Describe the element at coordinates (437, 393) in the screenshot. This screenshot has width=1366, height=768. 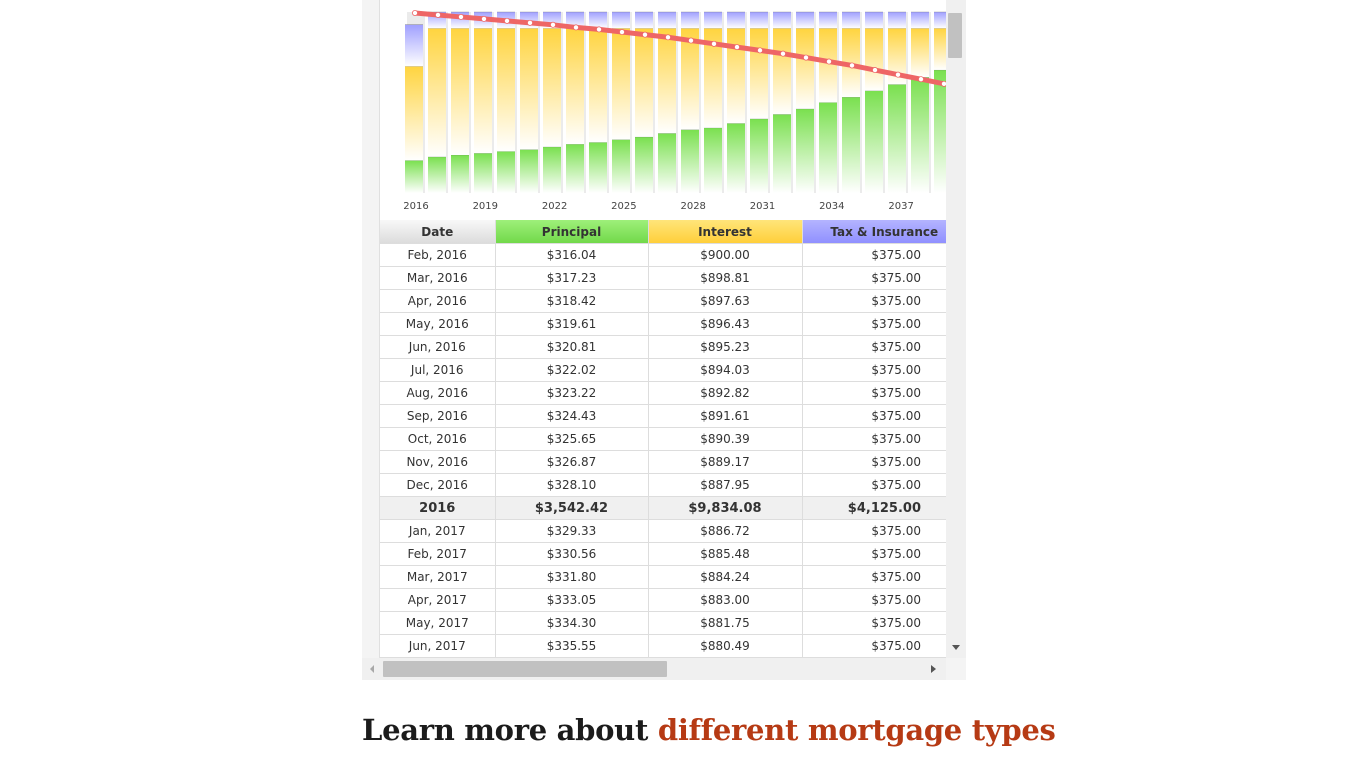
I see `cell-date: Aug, 2016` at that location.